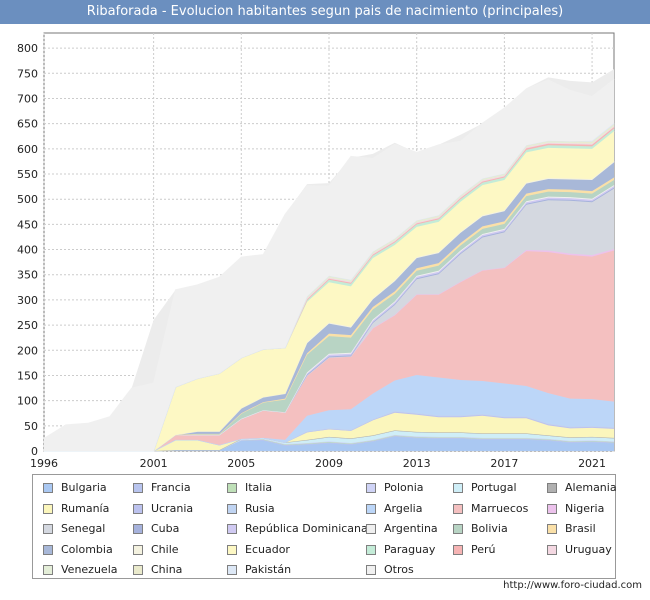 The height and width of the screenshot is (600, 650). What do you see at coordinates (268, 569) in the screenshot?
I see `legend-label: Pakistán` at bounding box center [268, 569].